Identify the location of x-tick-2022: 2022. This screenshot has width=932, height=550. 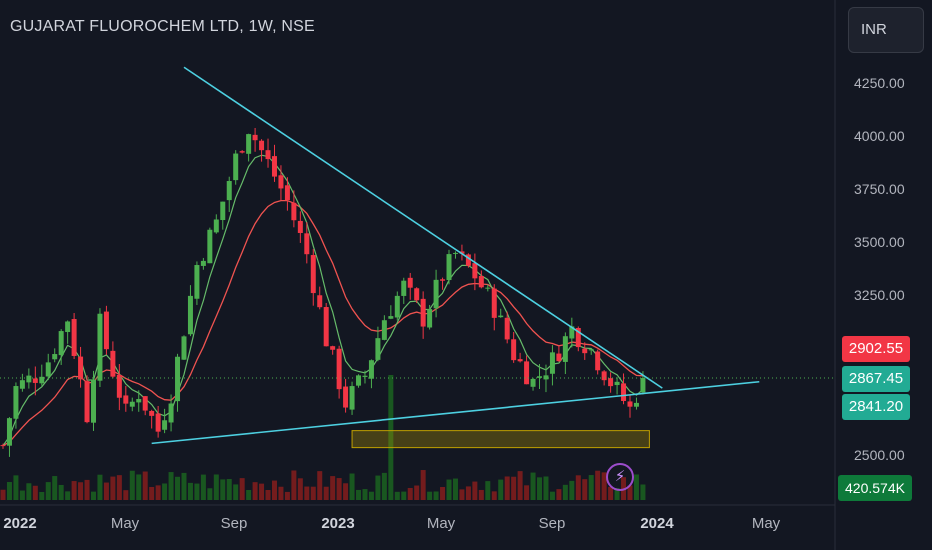
(20, 523).